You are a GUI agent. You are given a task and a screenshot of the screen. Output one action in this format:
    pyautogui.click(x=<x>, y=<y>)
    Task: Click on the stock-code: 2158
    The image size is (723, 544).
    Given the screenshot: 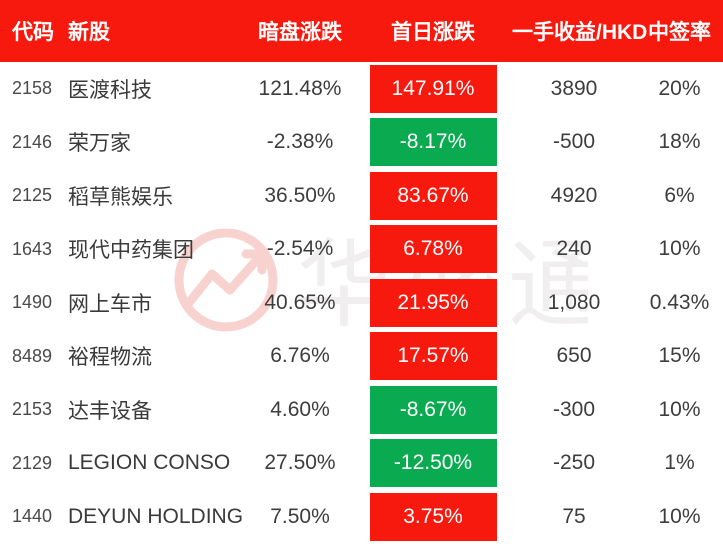 What is the action you would take?
    pyautogui.click(x=32, y=88)
    